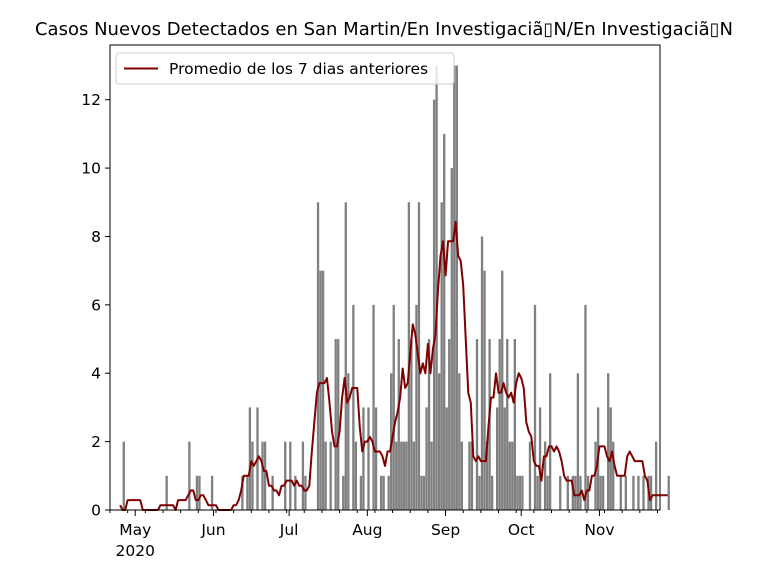  Describe the element at coordinates (367, 530) in the screenshot. I see `x-tick-label: Aug` at that location.